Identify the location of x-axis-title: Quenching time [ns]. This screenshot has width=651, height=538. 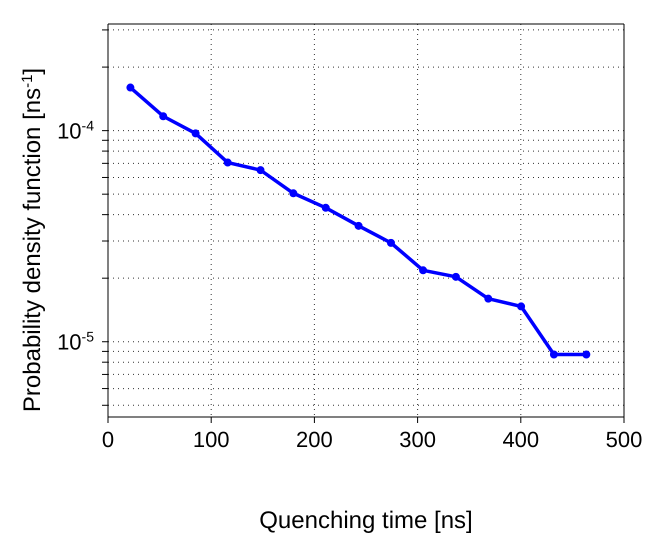
(366, 520).